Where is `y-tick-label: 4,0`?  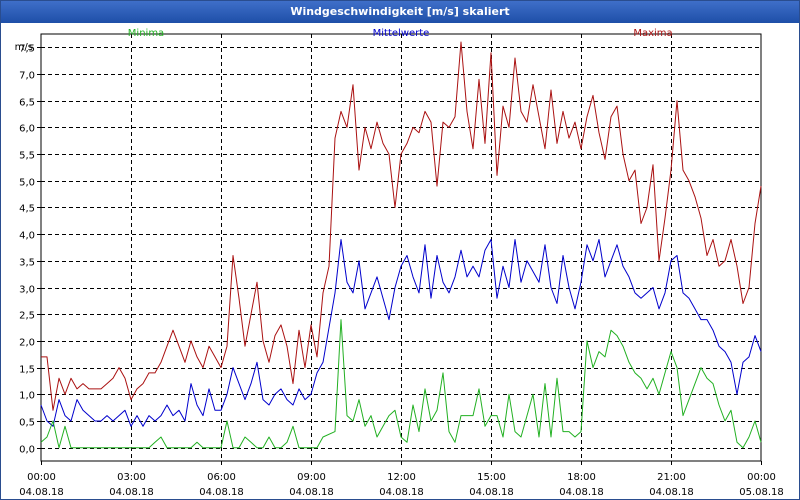 y-tick-label: 4,0 is located at coordinates (27, 236).